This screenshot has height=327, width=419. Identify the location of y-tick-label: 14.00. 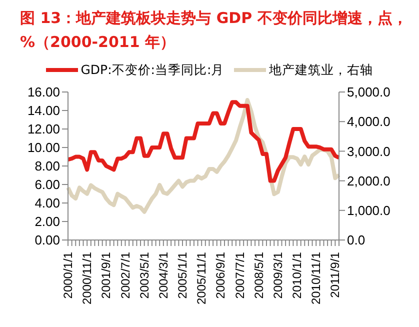
(43, 110).